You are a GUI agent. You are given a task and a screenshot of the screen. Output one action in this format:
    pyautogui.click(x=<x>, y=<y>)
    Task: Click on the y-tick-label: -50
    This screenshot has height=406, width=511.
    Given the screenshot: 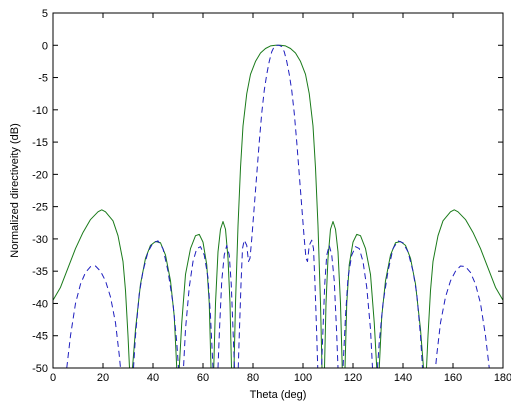 What is the action you would take?
    pyautogui.click(x=40, y=369)
    